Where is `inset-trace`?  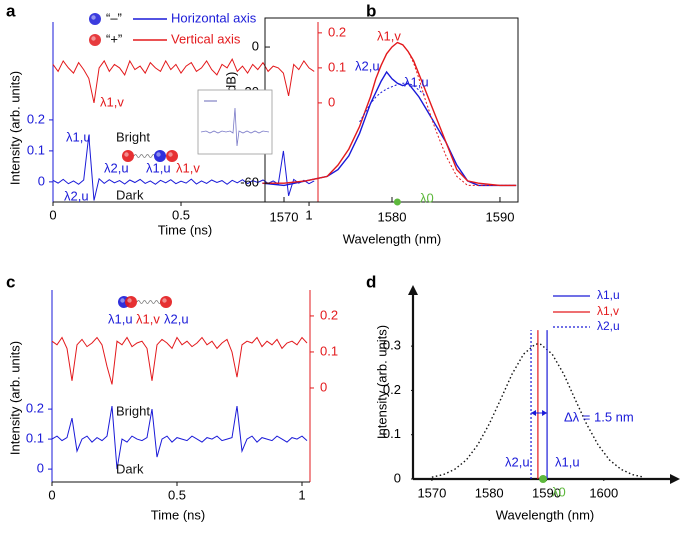
inset-trace is located at coordinates (235, 127).